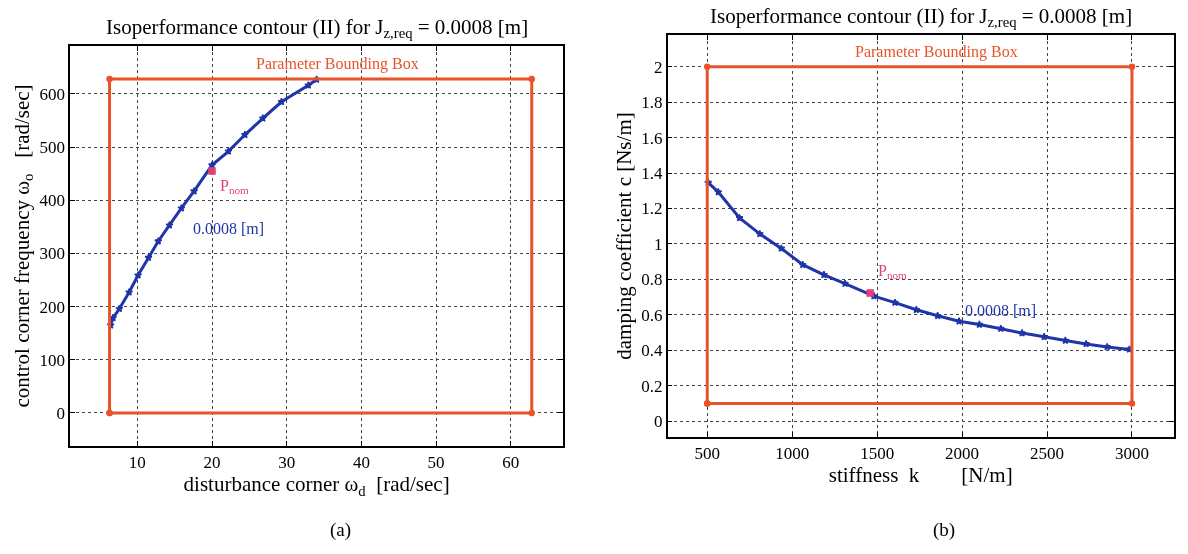 This screenshot has width=1188, height=554. I want to click on y-tick-label: 100, so click(52, 360).